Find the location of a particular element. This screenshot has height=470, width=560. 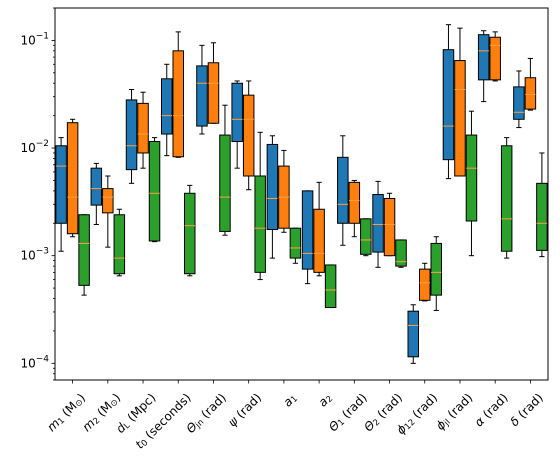

y-tick-label: 10⁻⁴ is located at coordinates (34, 362).